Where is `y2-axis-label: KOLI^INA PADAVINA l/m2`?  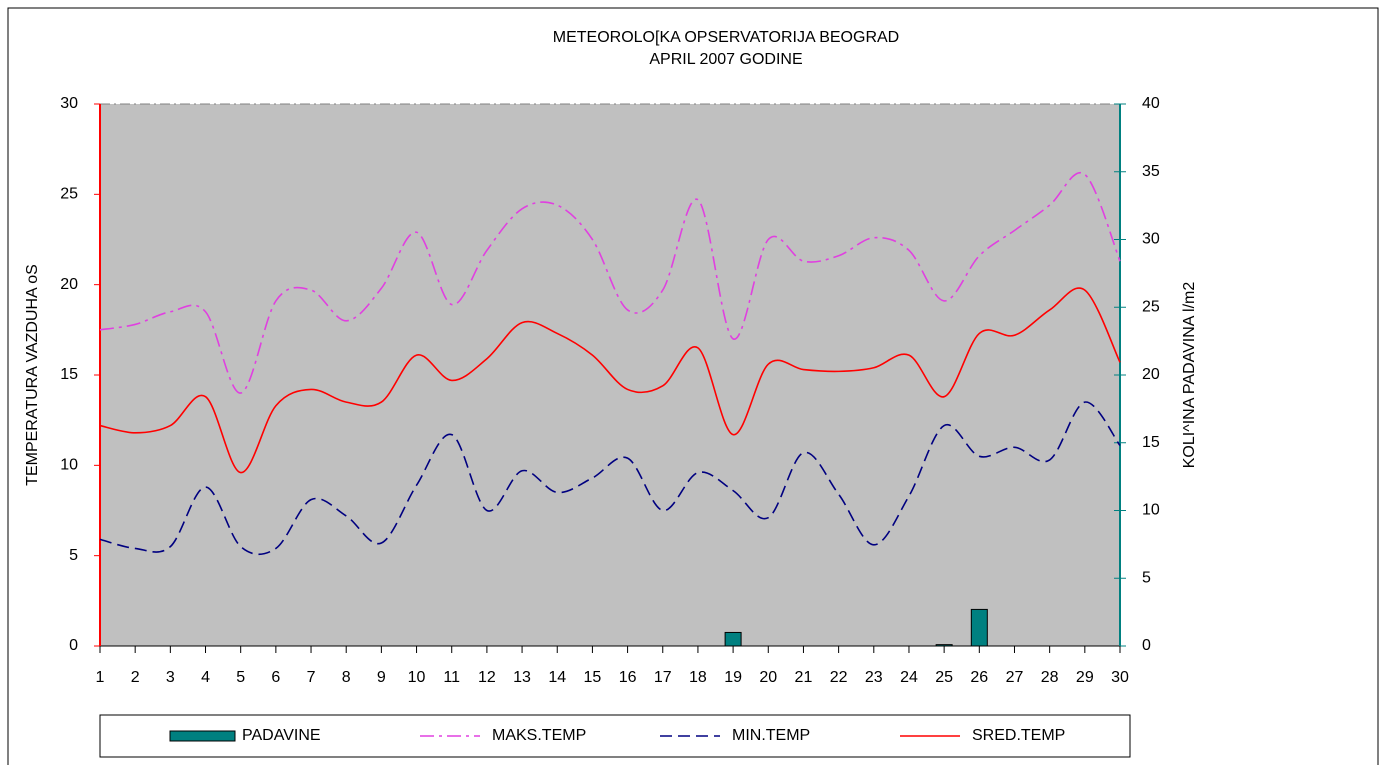 y2-axis-label: KOLI^INA PADAVINA l/m2 is located at coordinates (1189, 375).